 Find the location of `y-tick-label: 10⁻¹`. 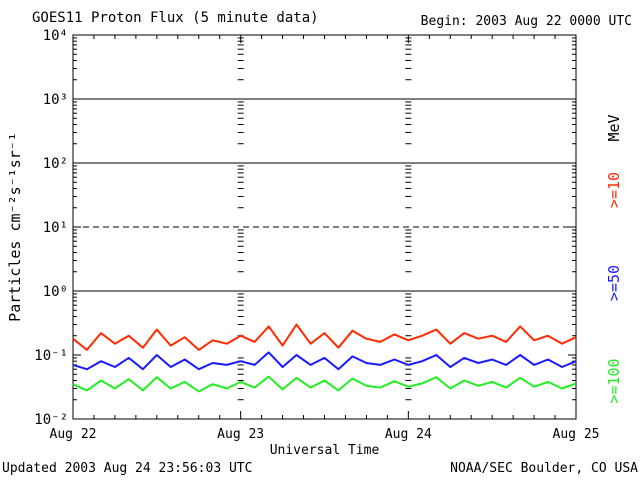

y-tick-label: 10⁻¹ is located at coordinates (51, 356).